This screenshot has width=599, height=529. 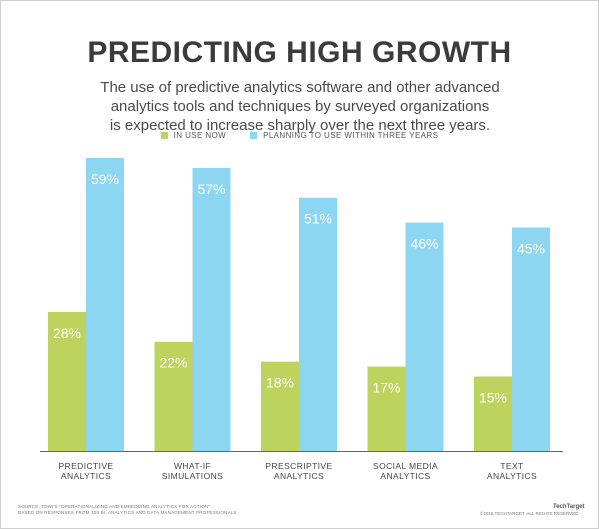 I want to click on category-label: TEXT, so click(x=511, y=466).